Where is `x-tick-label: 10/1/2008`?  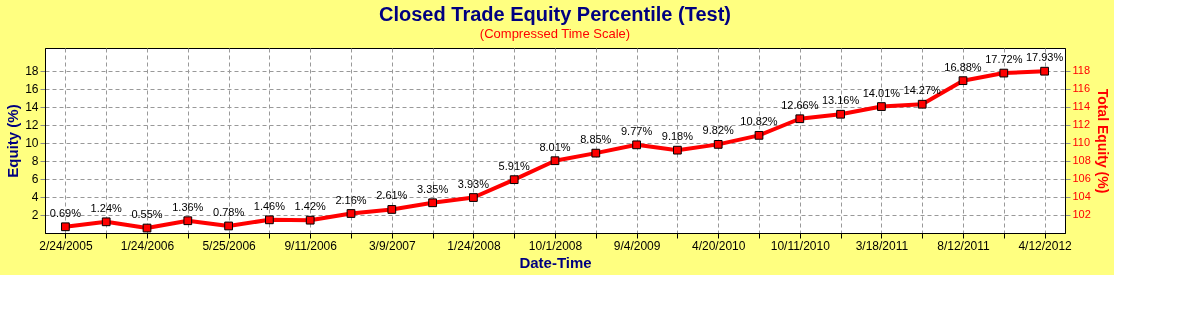 x-tick-label: 10/1/2008 is located at coordinates (555, 245).